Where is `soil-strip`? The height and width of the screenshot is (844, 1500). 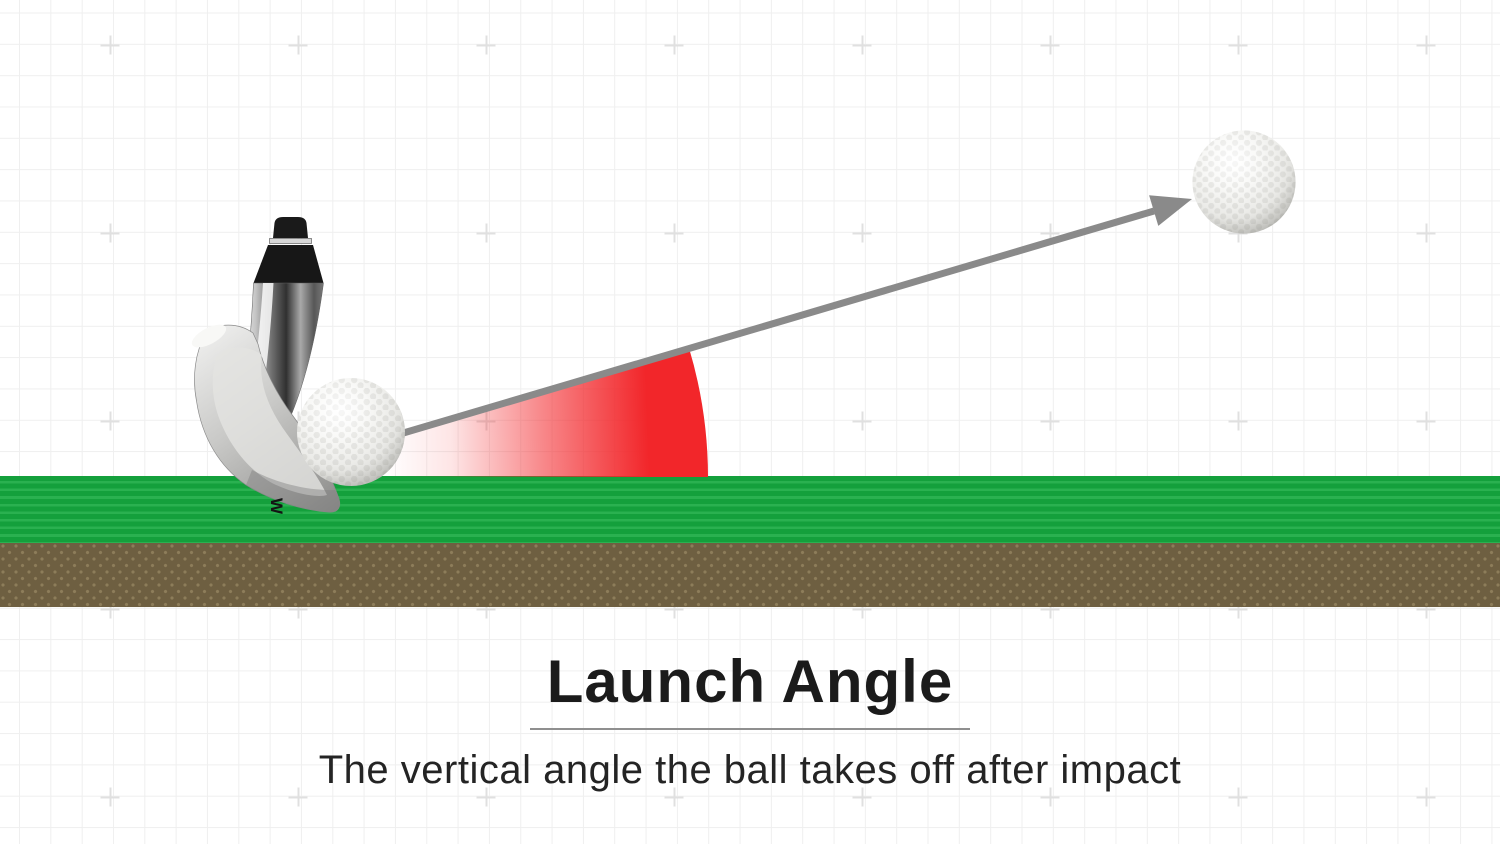 soil-strip is located at coordinates (750, 575).